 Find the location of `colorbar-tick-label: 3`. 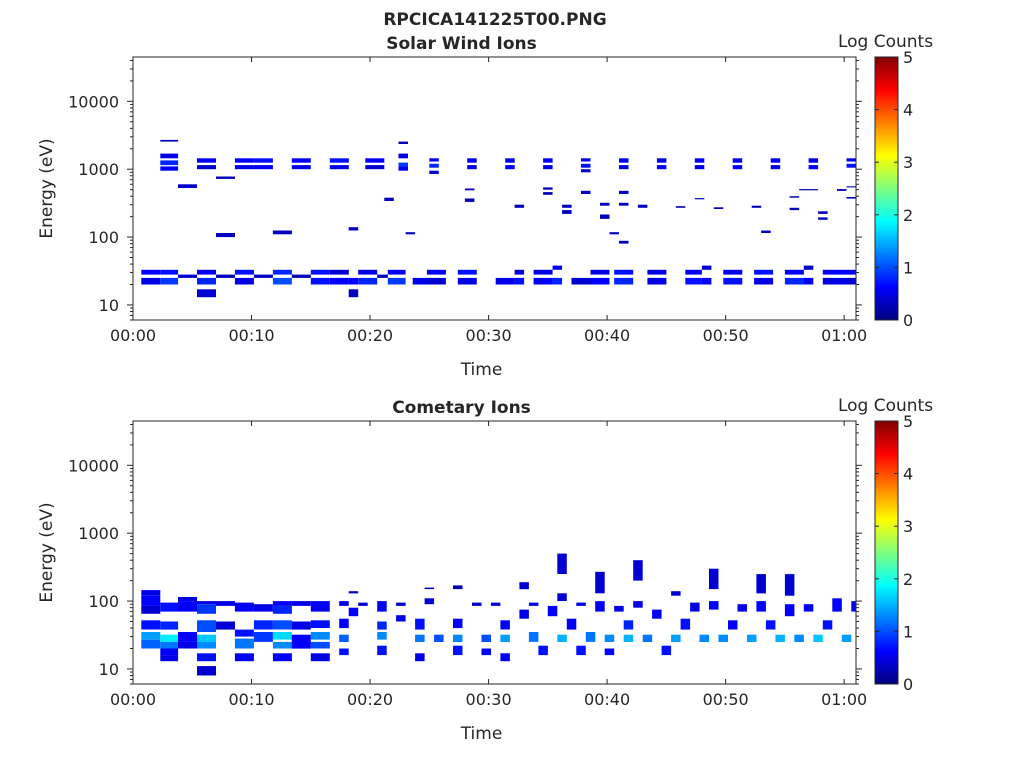

colorbar-tick-label: 3 is located at coordinates (908, 162).